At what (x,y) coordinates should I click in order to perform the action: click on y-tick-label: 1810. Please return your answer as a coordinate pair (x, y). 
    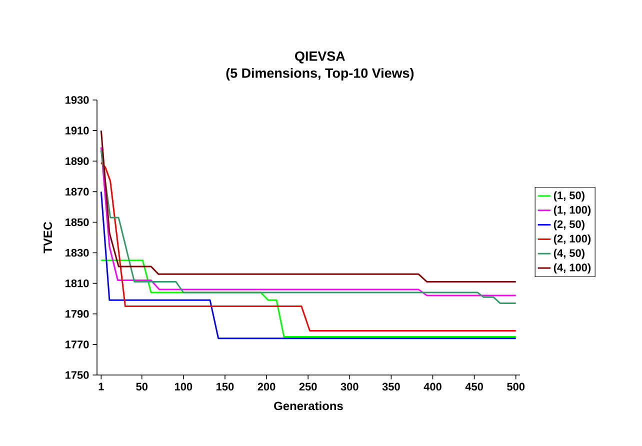
    Looking at the image, I should click on (77, 283).